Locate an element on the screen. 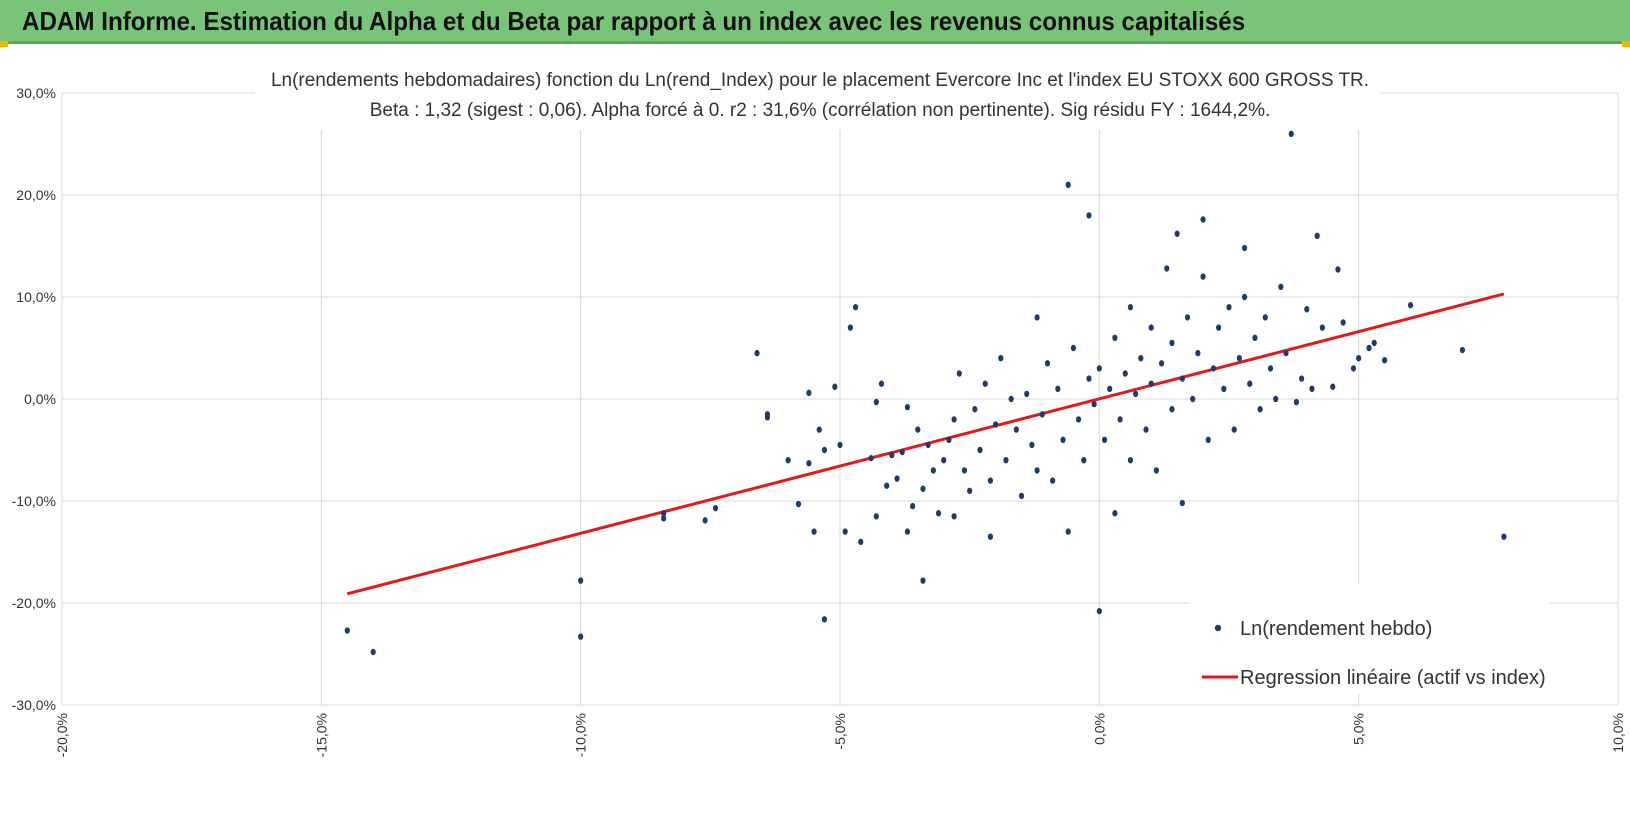 The height and width of the screenshot is (816, 1630). corner-marker-right is located at coordinates (1626, 44).